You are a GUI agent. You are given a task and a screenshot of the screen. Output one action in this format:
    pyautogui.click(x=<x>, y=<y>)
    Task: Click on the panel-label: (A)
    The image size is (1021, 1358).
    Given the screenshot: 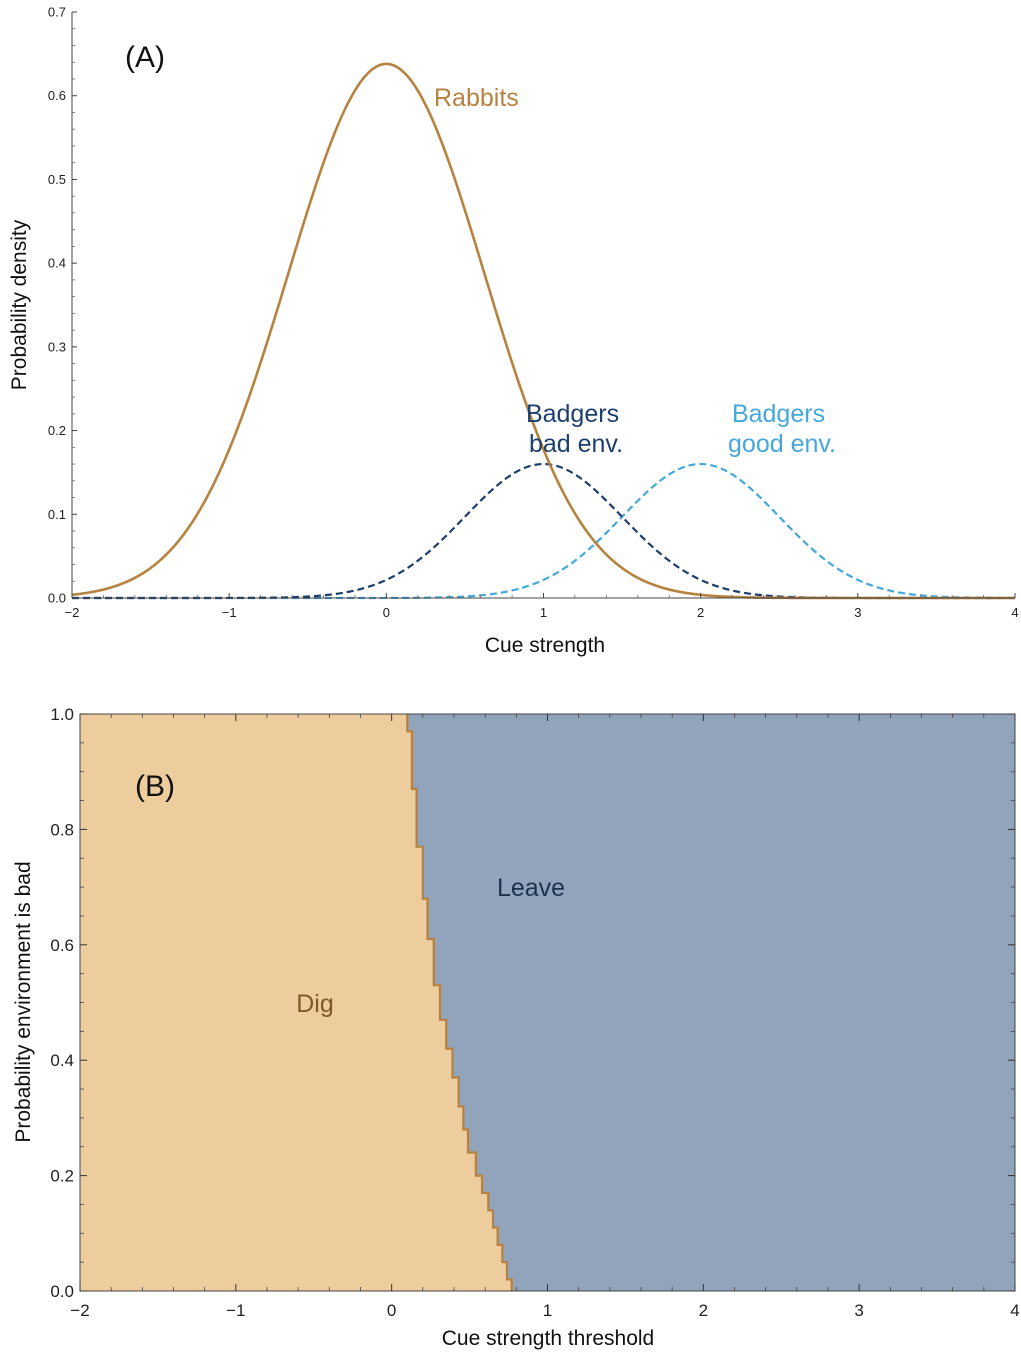 What is the action you would take?
    pyautogui.click(x=145, y=57)
    